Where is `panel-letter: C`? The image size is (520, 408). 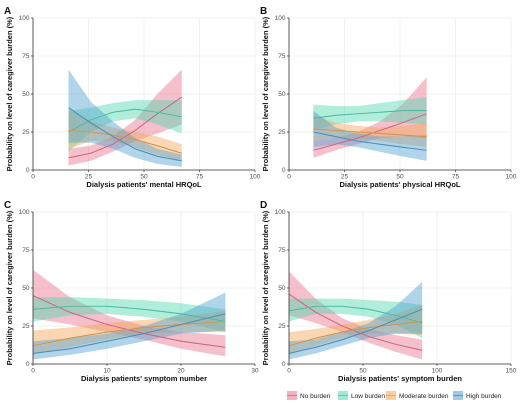 panel-letter: C is located at coordinates (7, 205).